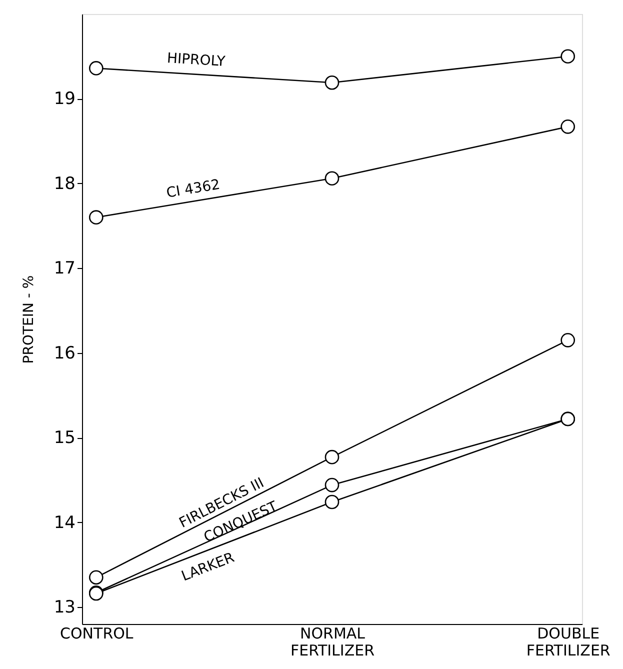  Describe the element at coordinates (65, 438) in the screenshot. I see `y-tick-label: 15` at that location.